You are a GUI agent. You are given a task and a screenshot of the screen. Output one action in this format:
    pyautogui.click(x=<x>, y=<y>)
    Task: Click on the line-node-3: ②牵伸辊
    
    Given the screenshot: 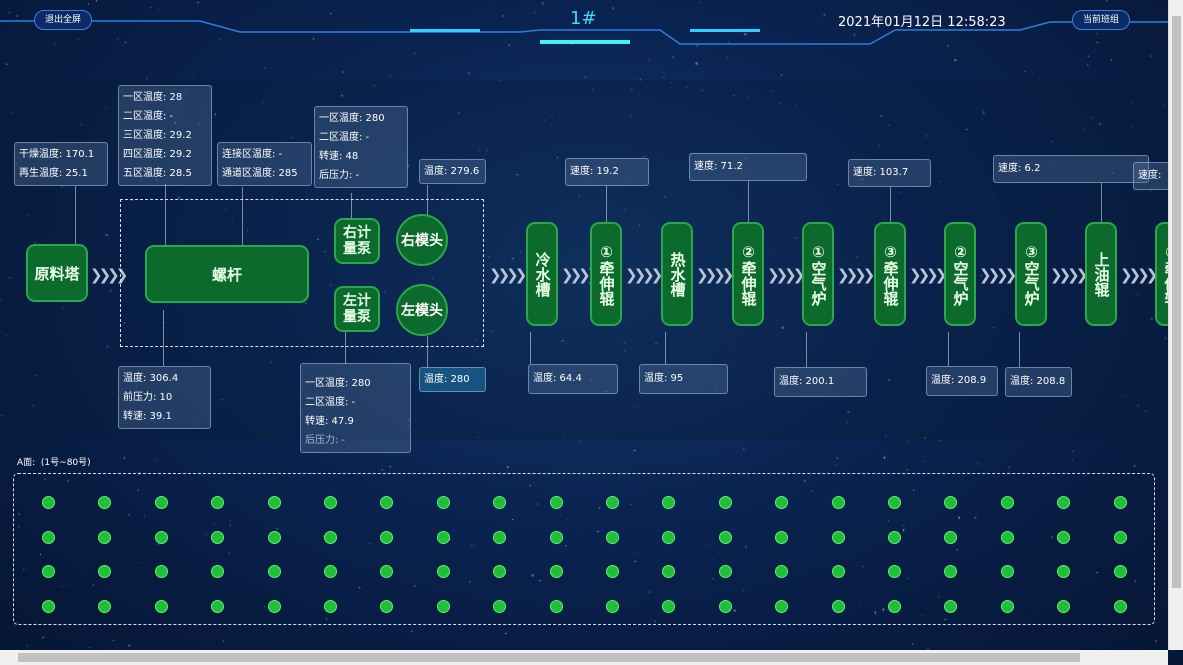 What is the action you would take?
    pyautogui.click(x=748, y=274)
    